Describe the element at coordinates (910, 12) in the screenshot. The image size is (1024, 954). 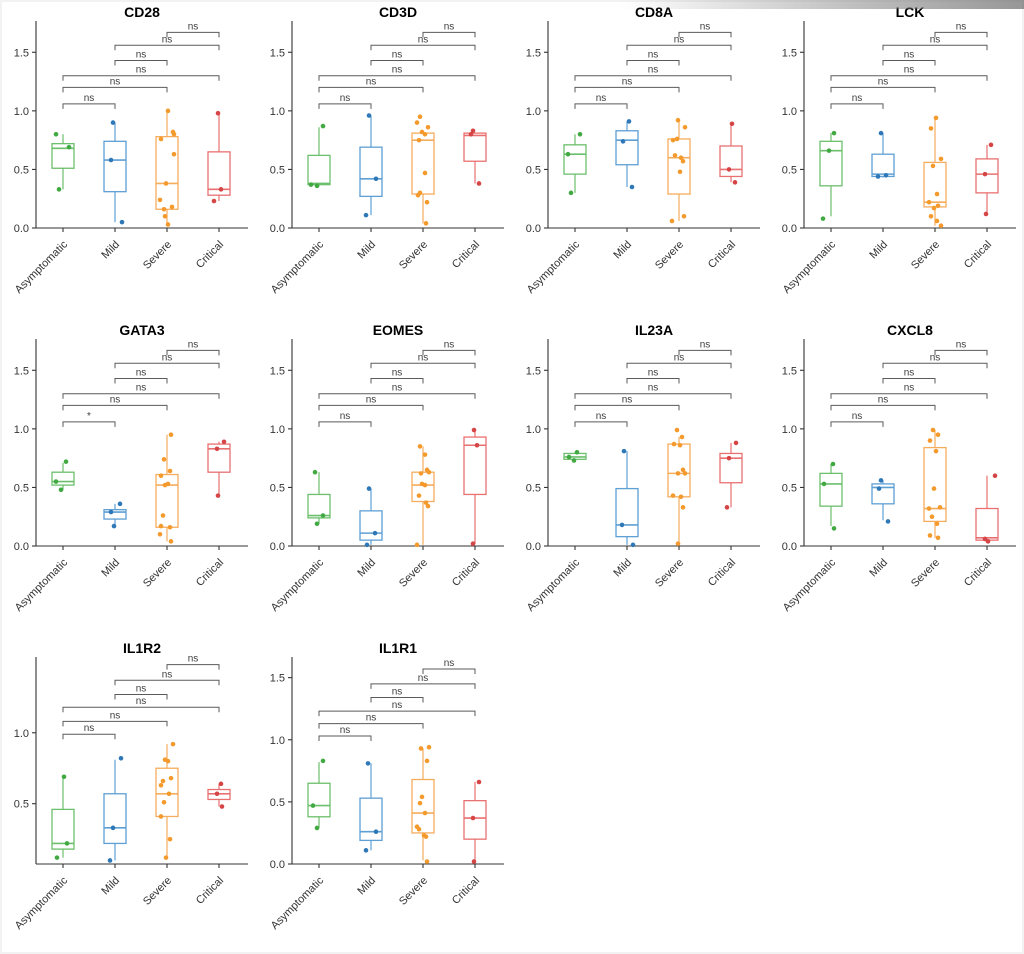
I see `panel-title: LCK` at that location.